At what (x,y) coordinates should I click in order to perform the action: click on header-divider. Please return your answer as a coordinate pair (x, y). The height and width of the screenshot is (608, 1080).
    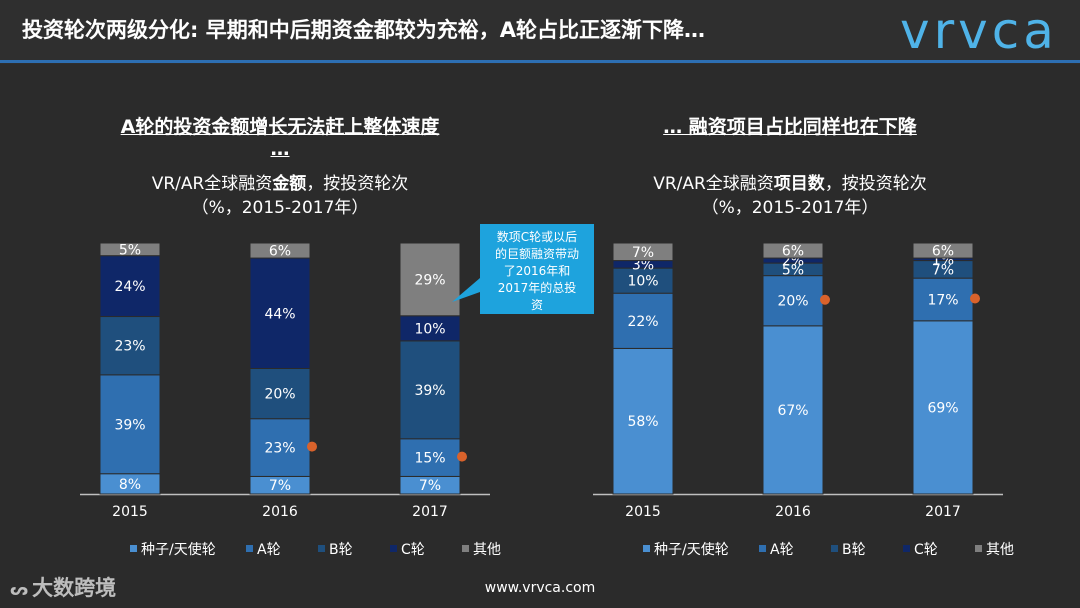
    Looking at the image, I should click on (540, 61).